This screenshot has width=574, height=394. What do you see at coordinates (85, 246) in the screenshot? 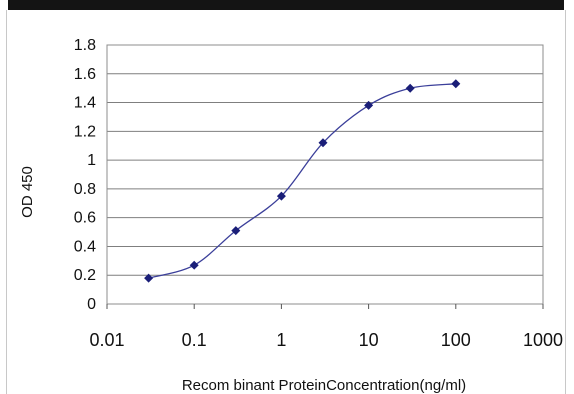
I see `y-tick-label: 0.4` at bounding box center [85, 246].